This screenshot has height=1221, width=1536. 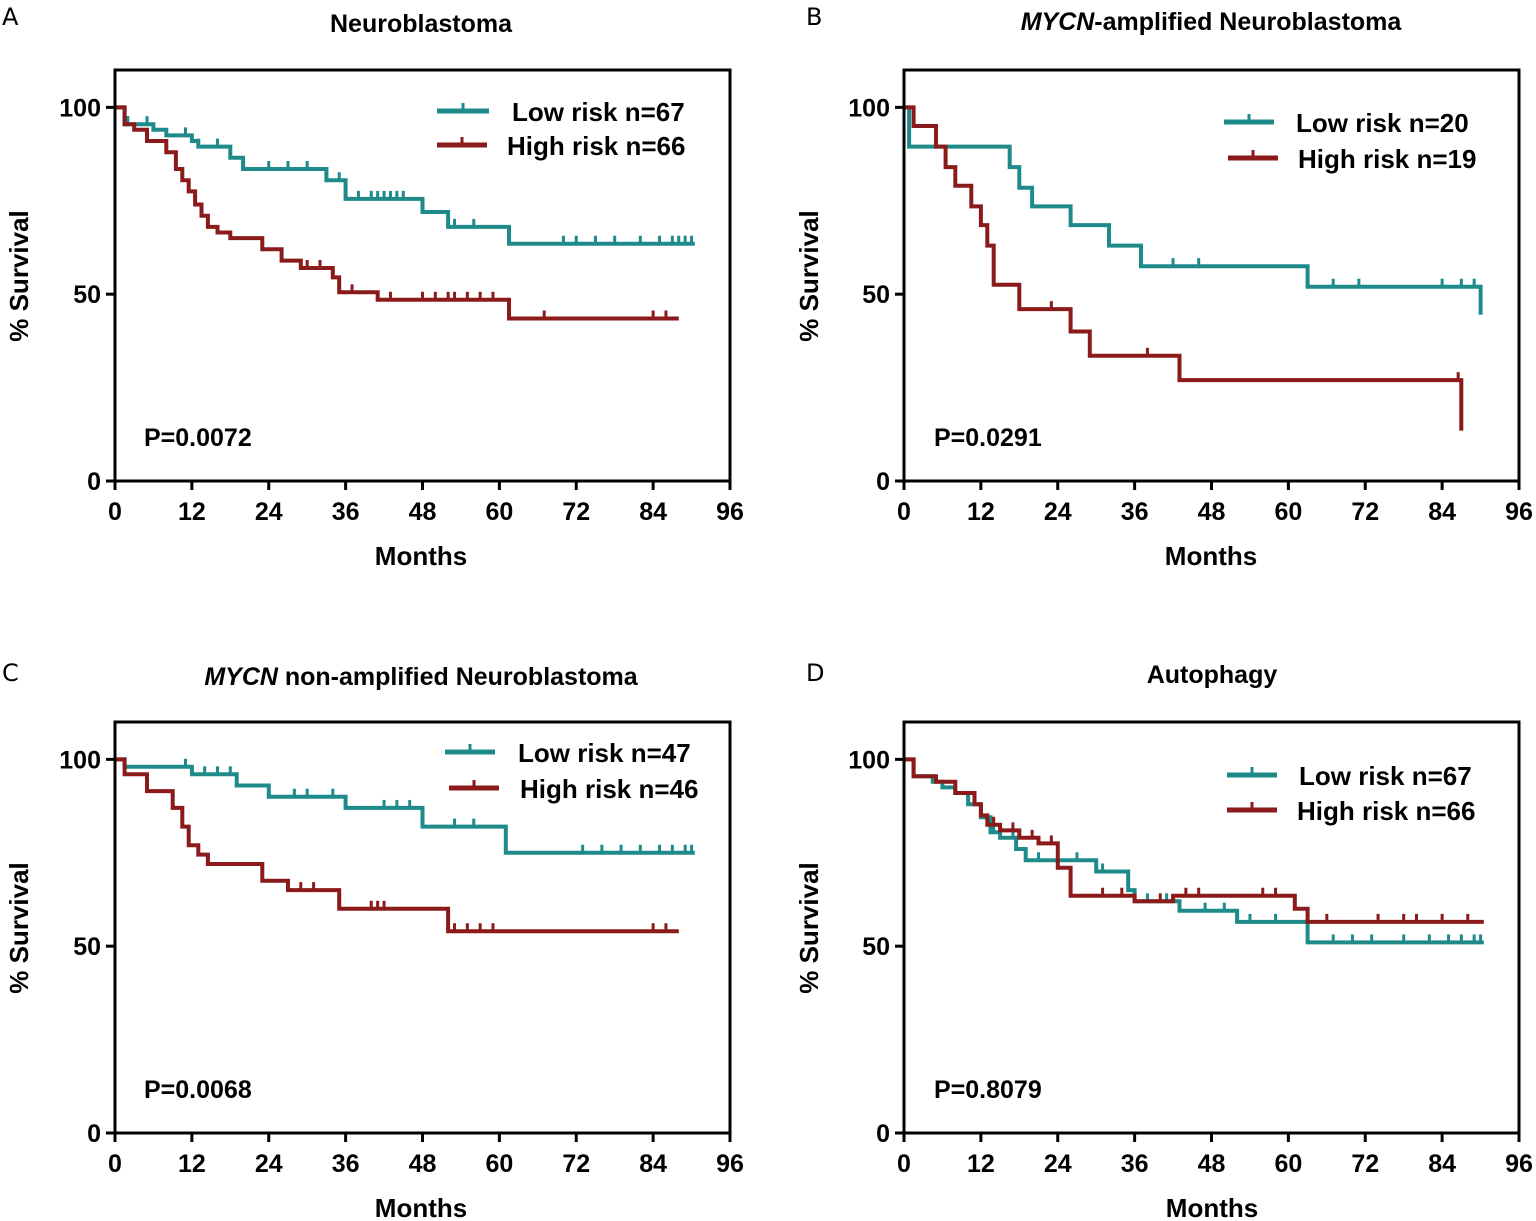 I want to click on legend-item-high: High risk n=19, so click(x=1352, y=159).